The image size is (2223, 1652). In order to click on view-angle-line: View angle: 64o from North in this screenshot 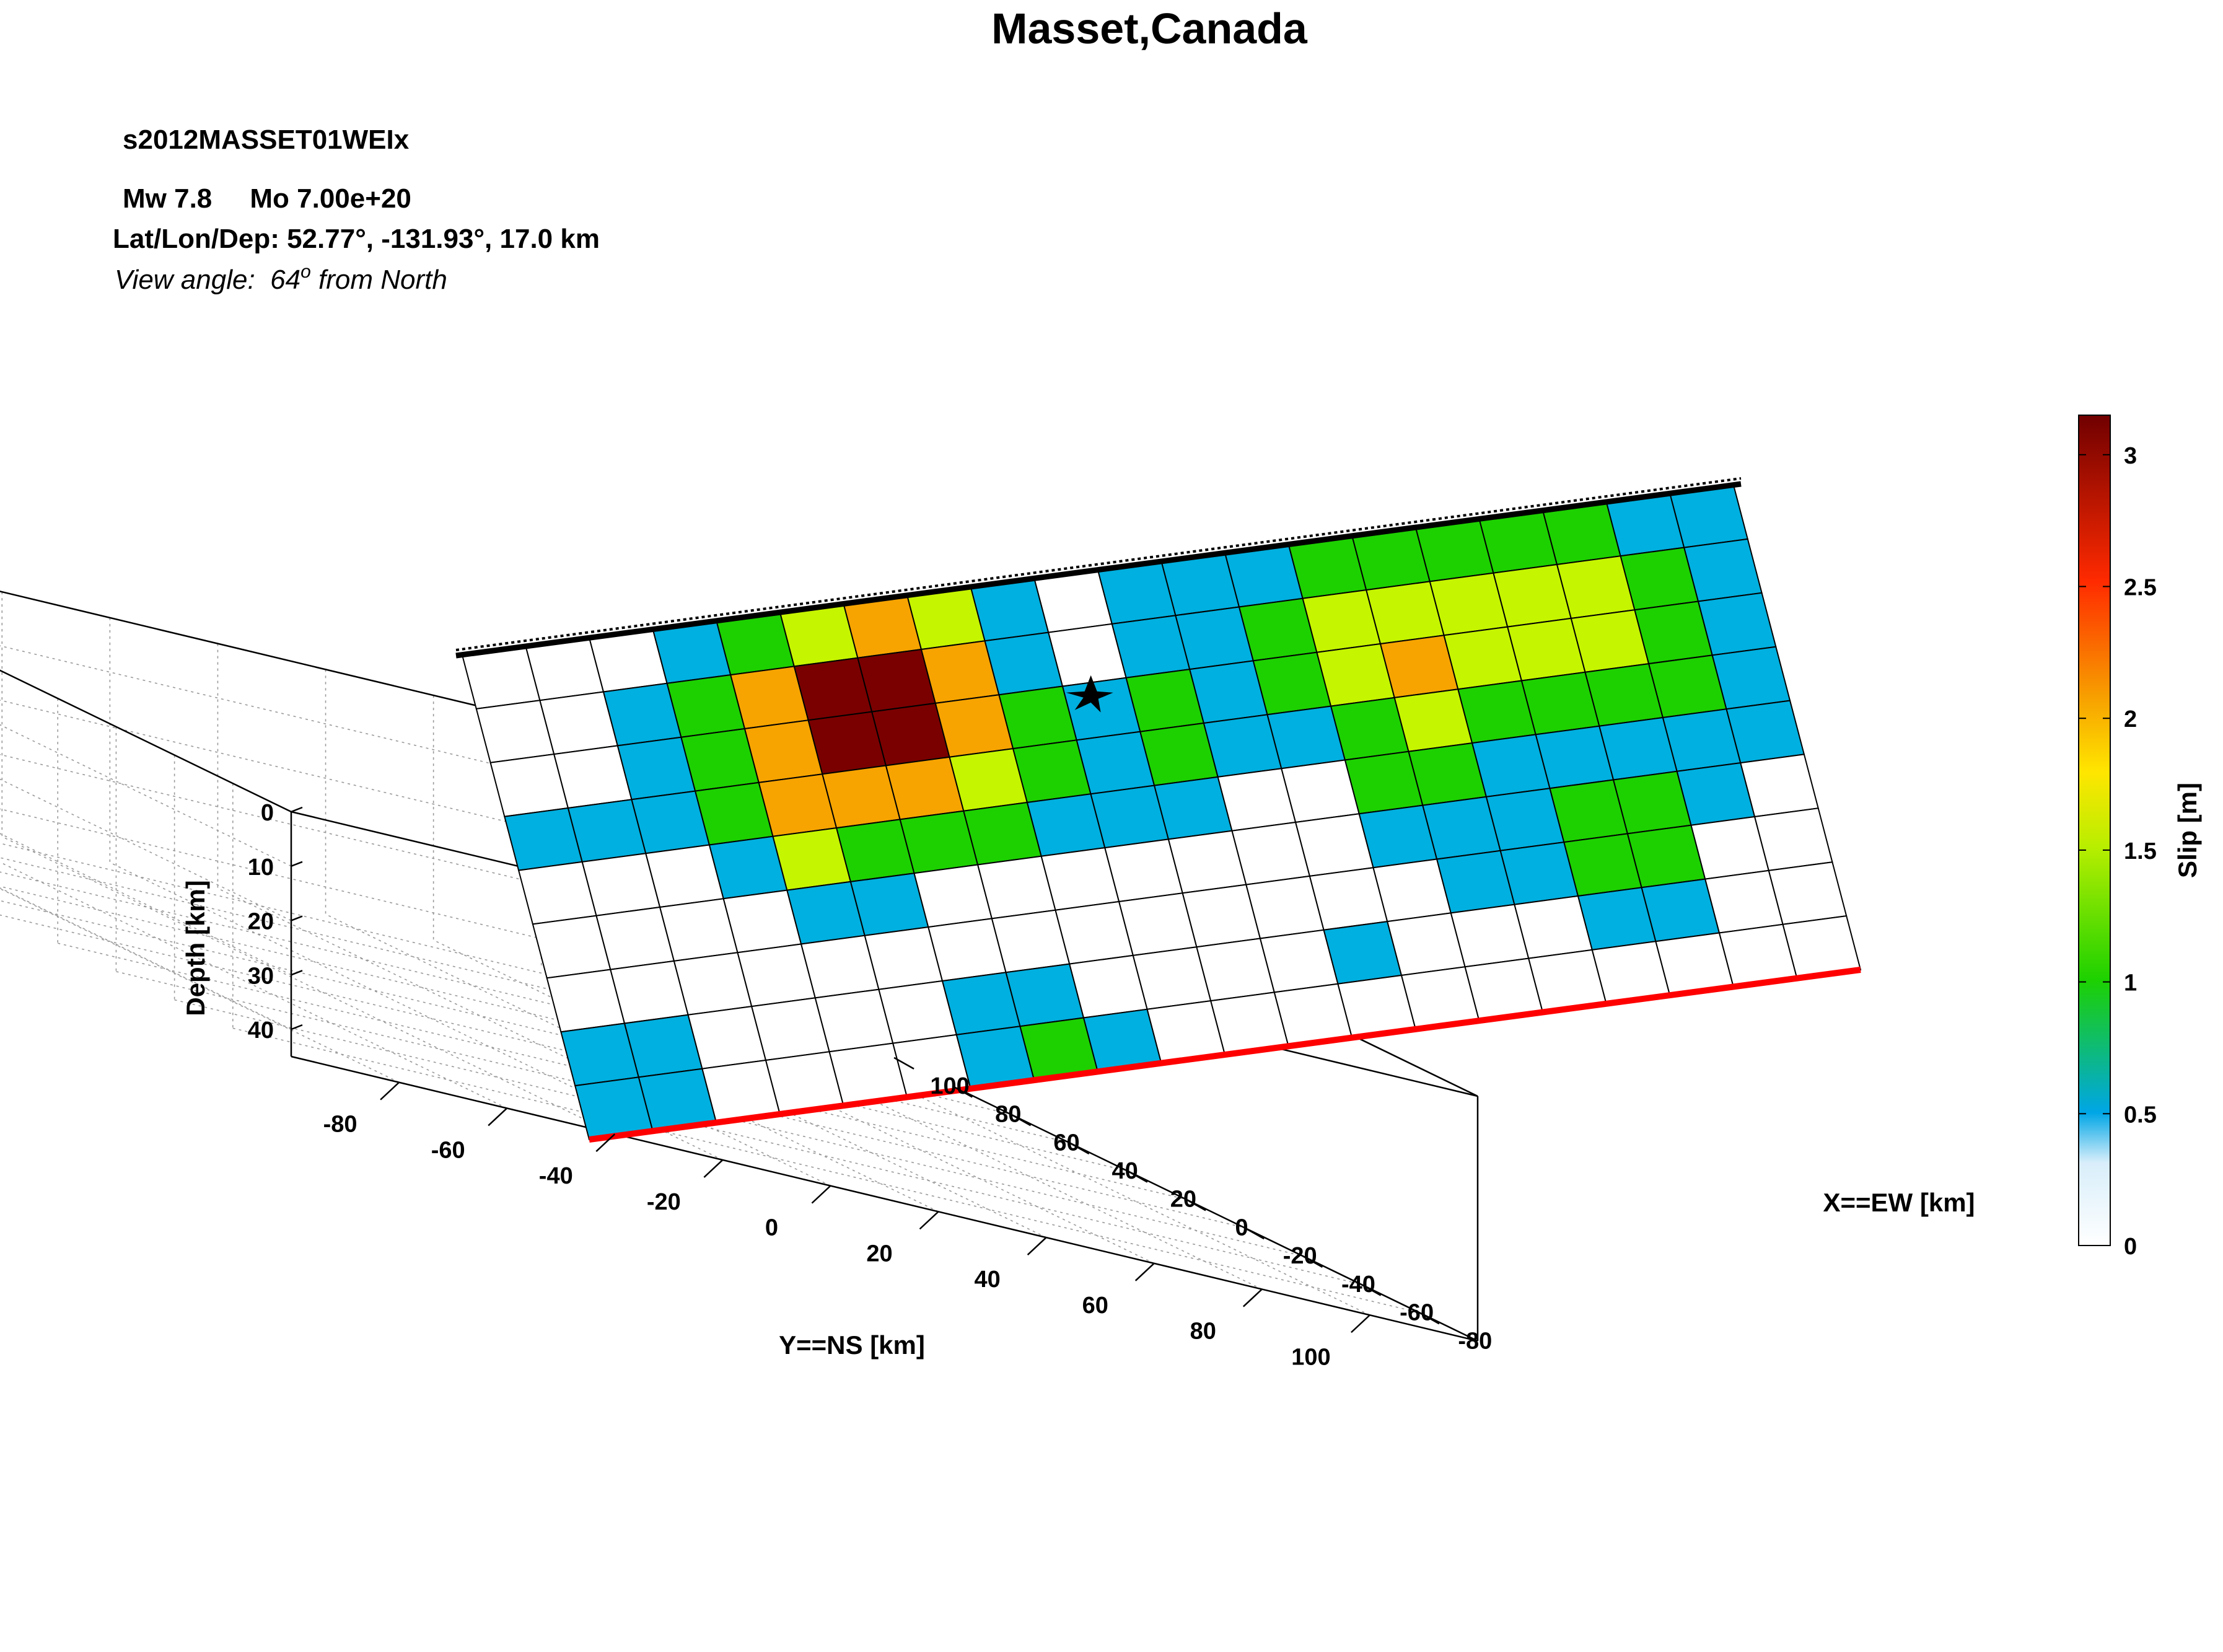, I will do `click(281, 278)`.